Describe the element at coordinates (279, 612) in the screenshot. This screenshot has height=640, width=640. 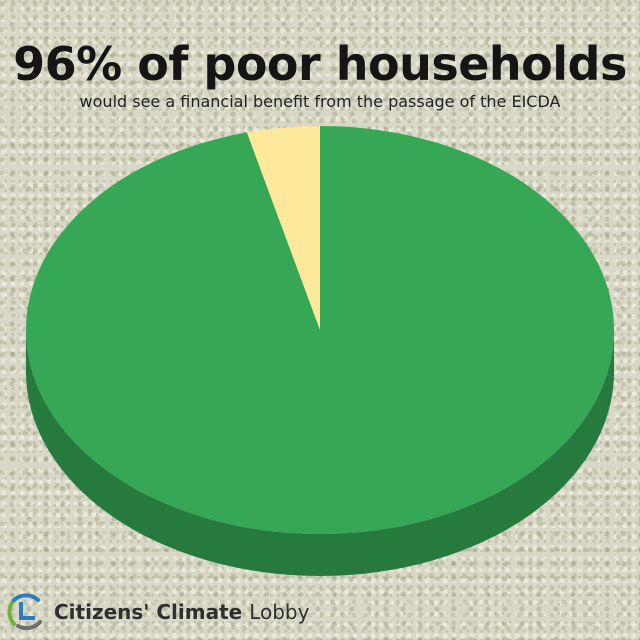
I see `org-name-light: Lobby` at that location.